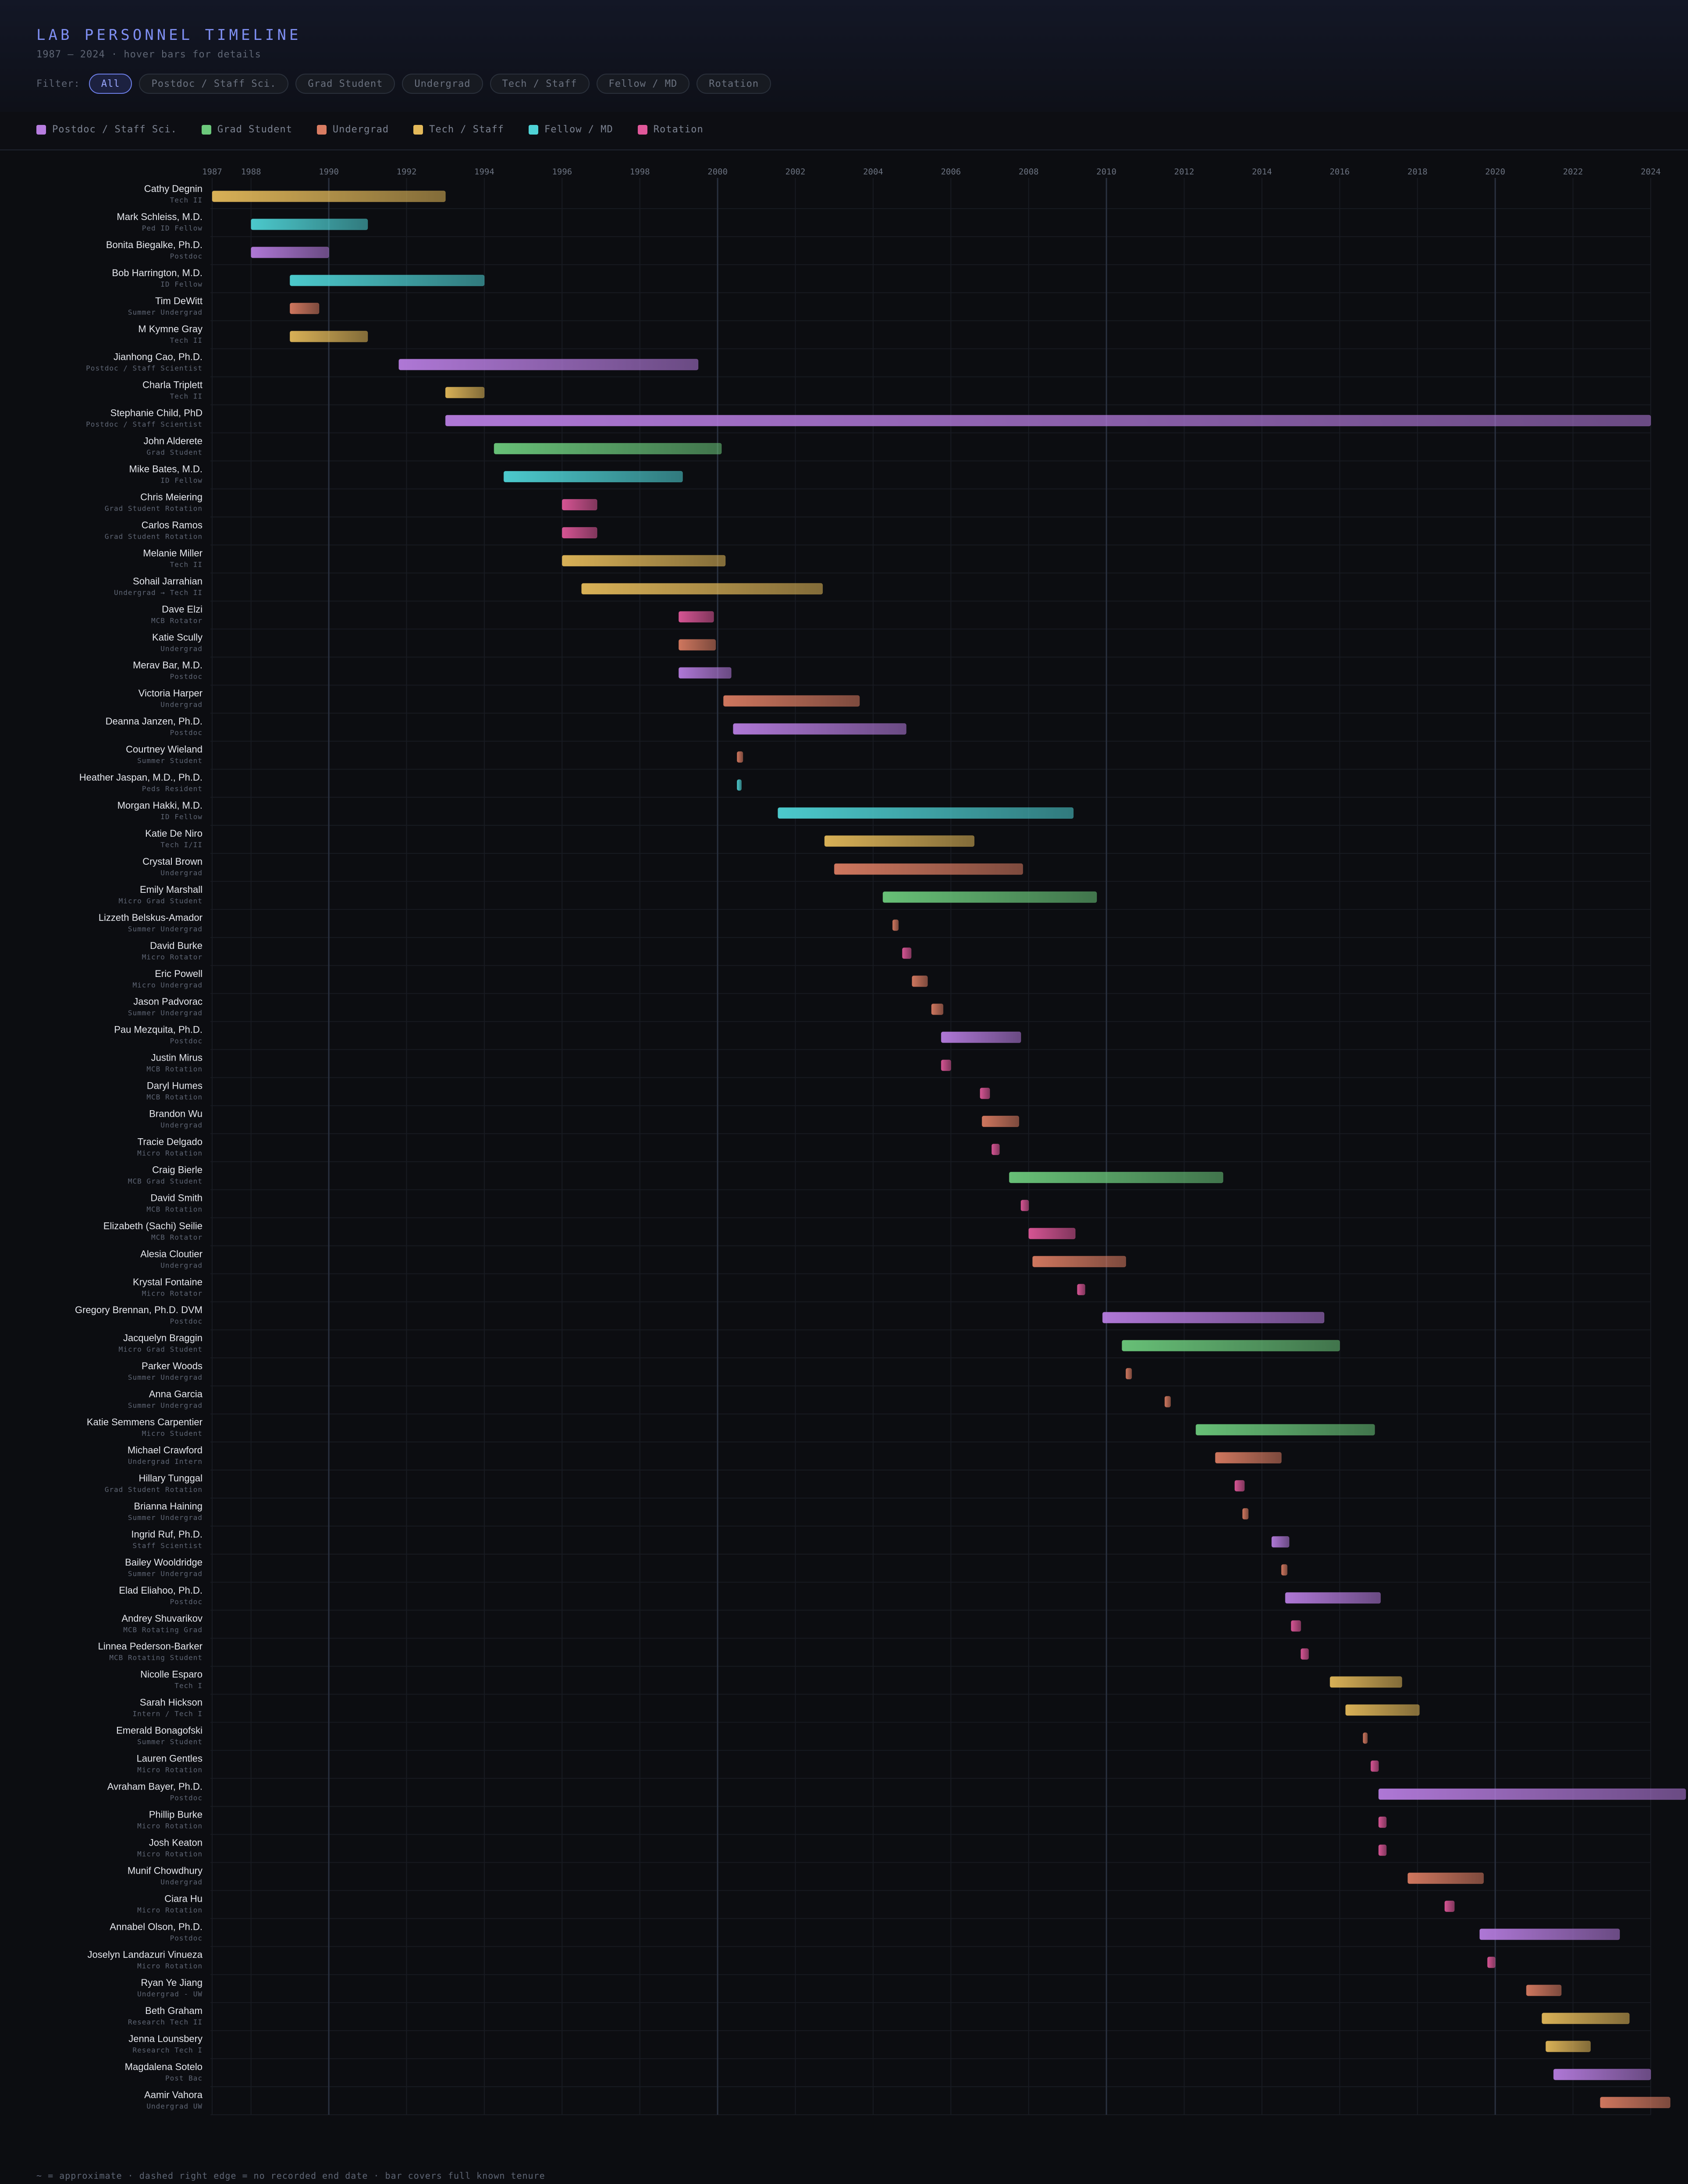 This screenshot has width=1688, height=2184. I want to click on legend-label: Postdoc / Staff Sci., so click(114, 129).